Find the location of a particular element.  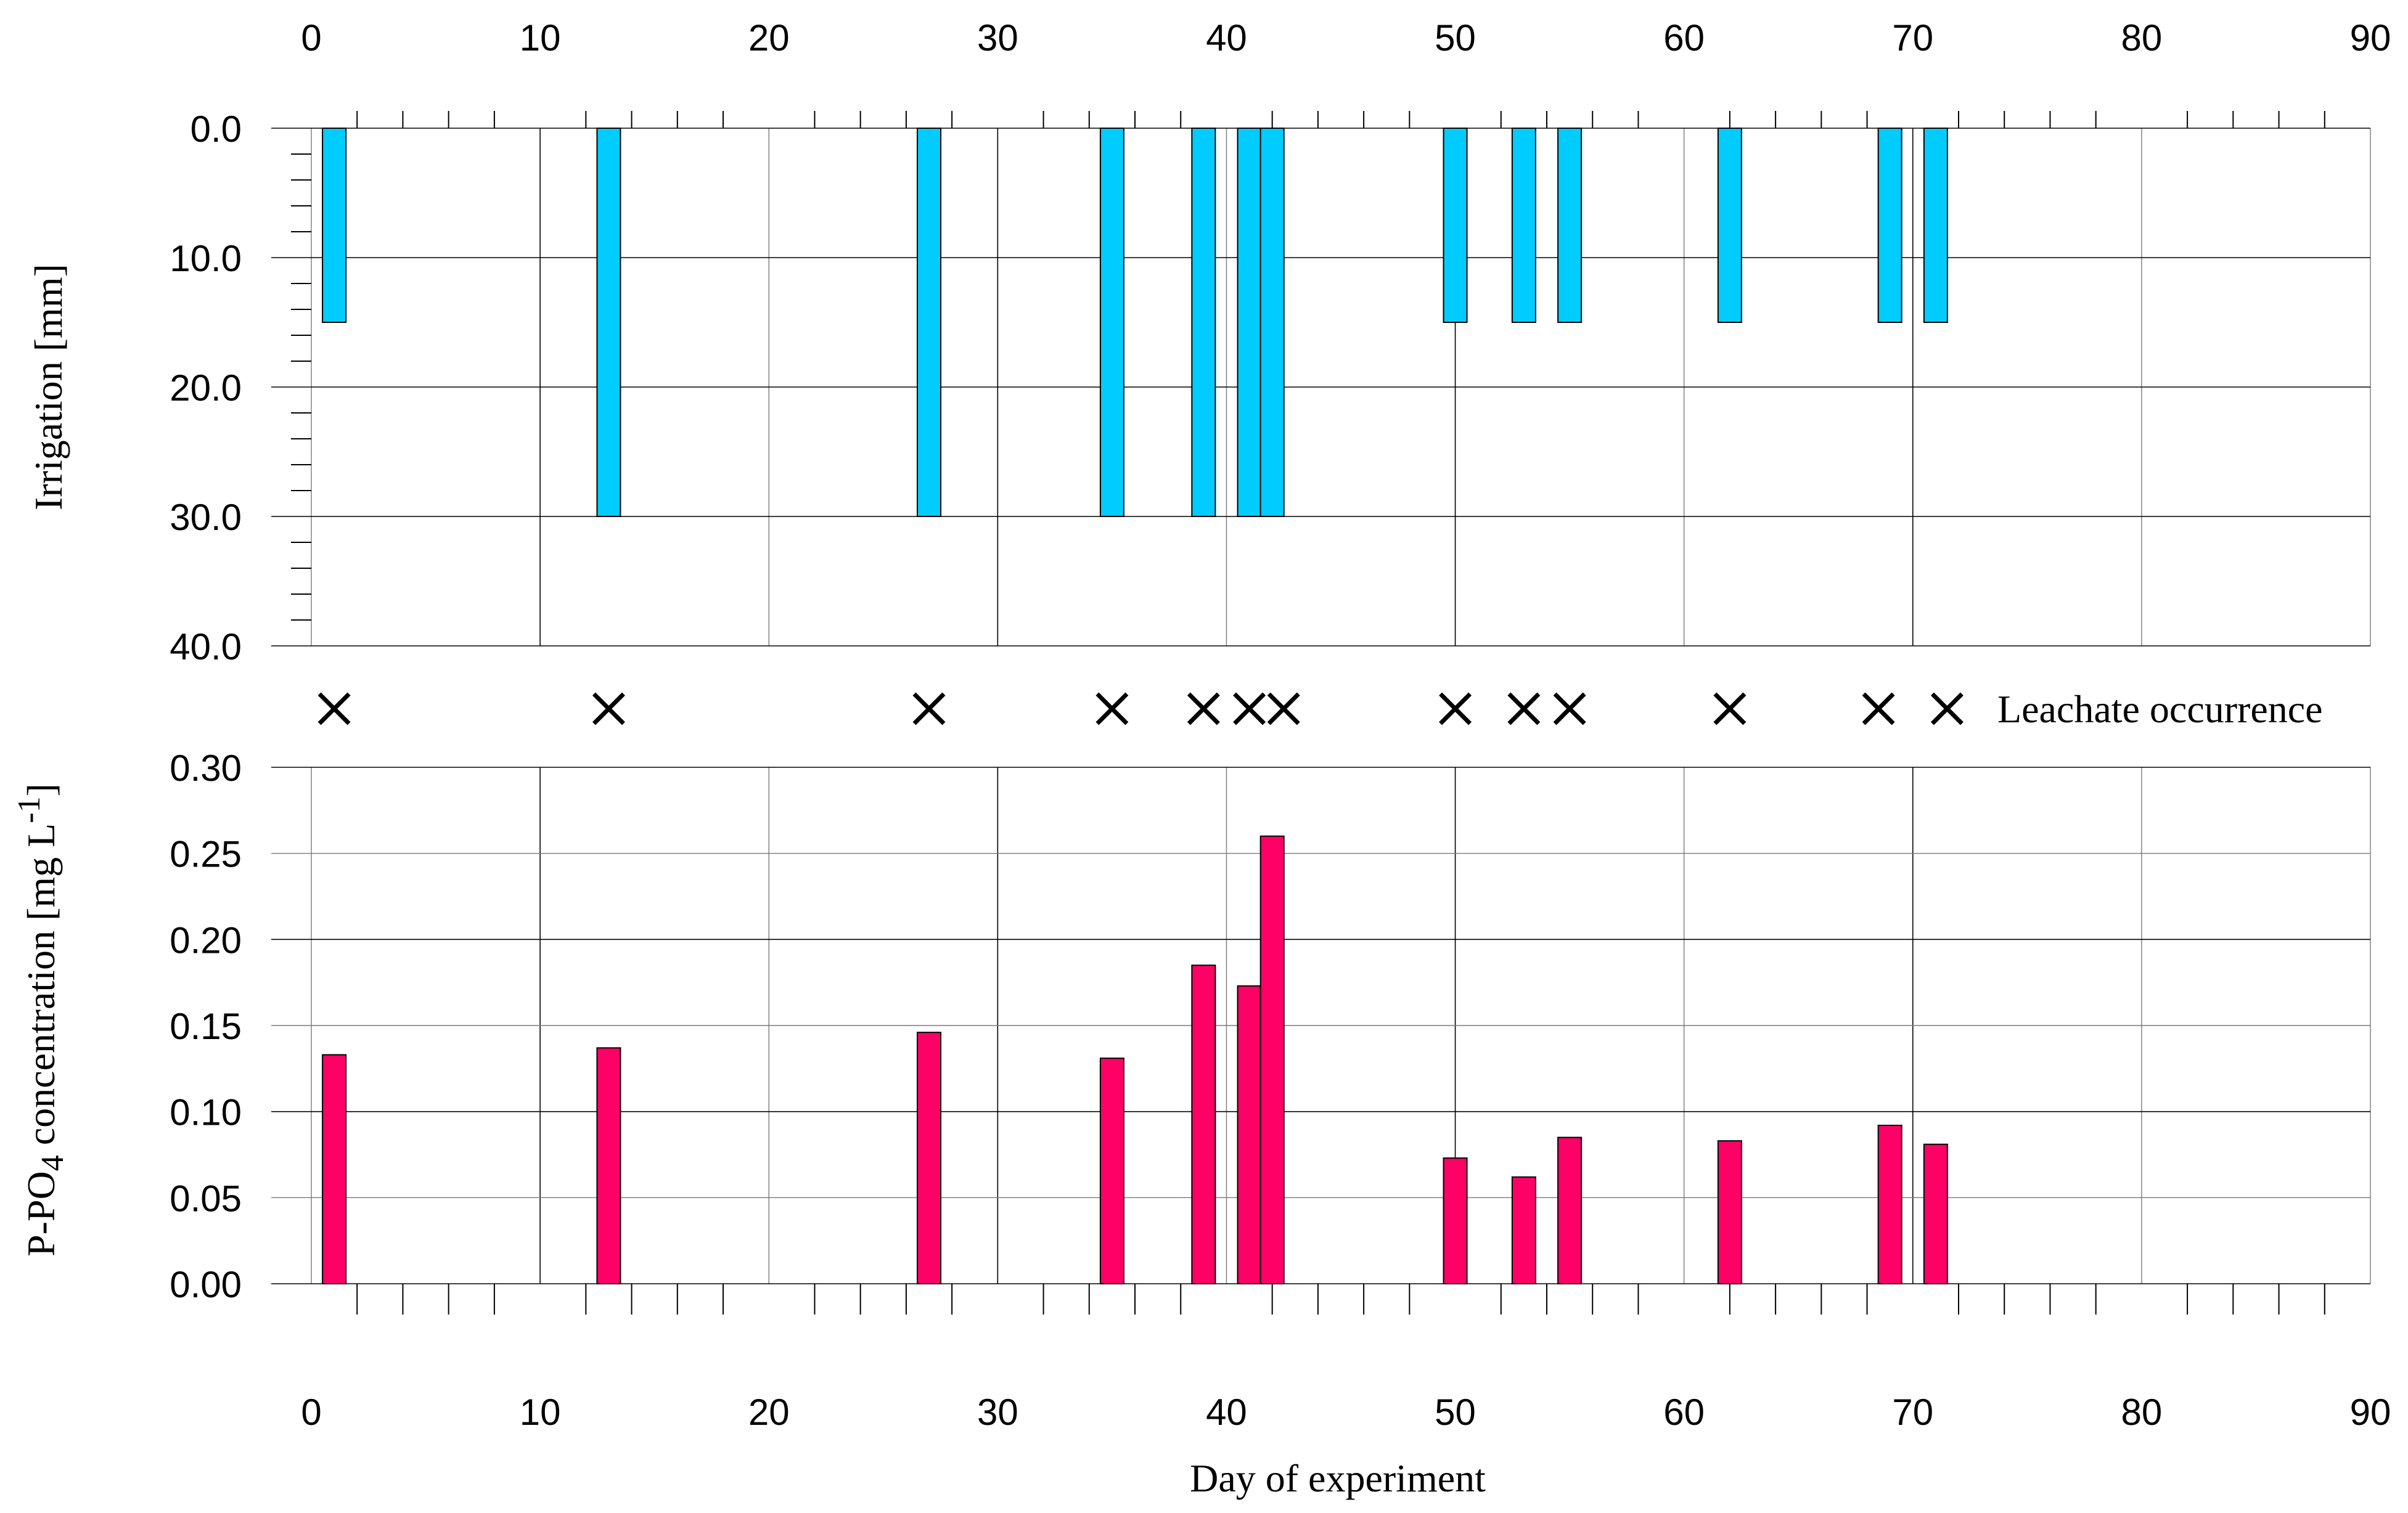

phosphate-y-tick-label: 0.20 is located at coordinates (206, 940).